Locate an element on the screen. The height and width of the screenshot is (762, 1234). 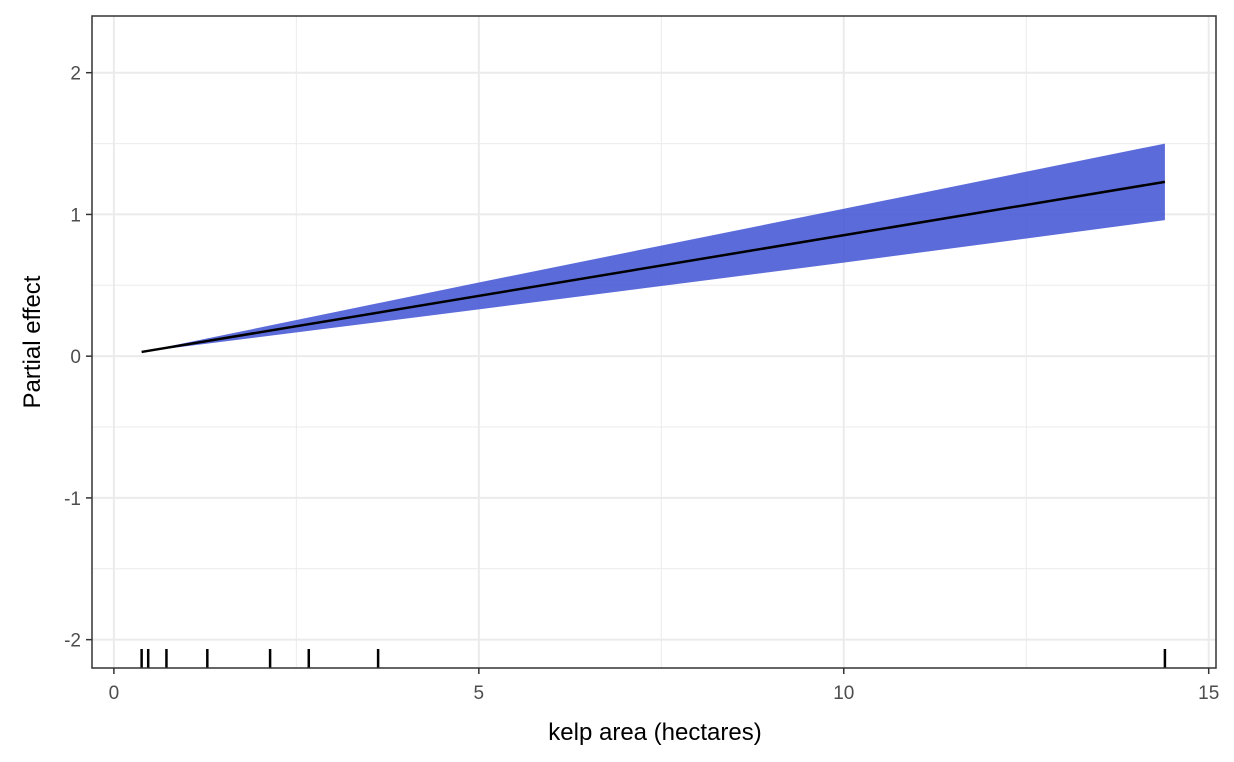
y-tick-label: -1 is located at coordinates (72, 499).